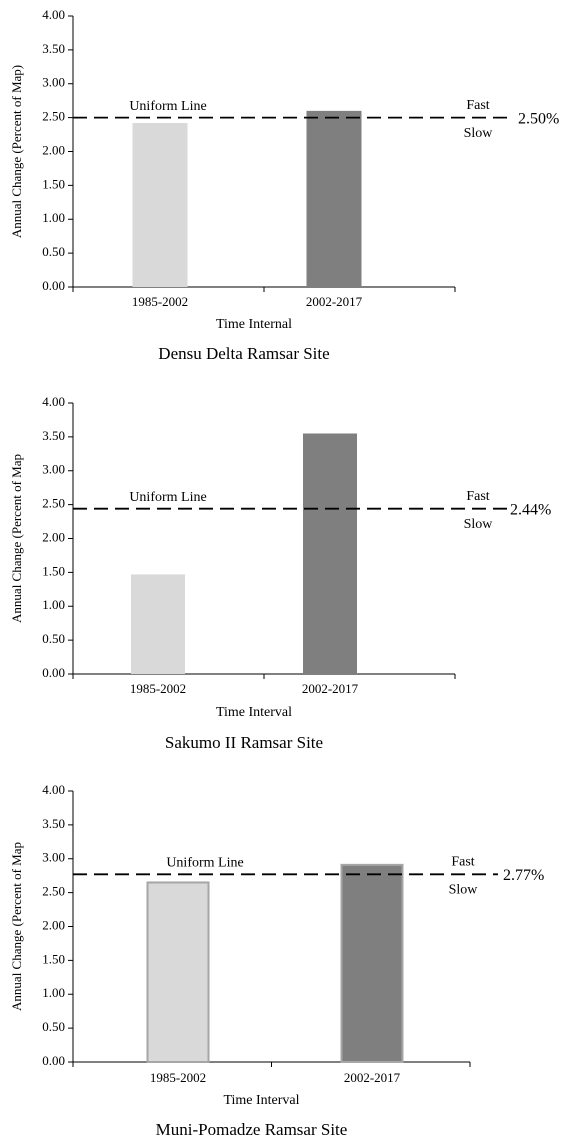 Image resolution: width=572 pixels, height=1139 pixels. What do you see at coordinates (16, 151) in the screenshot?
I see `y-axis-label: Annual Change (Percent of Map)` at bounding box center [16, 151].